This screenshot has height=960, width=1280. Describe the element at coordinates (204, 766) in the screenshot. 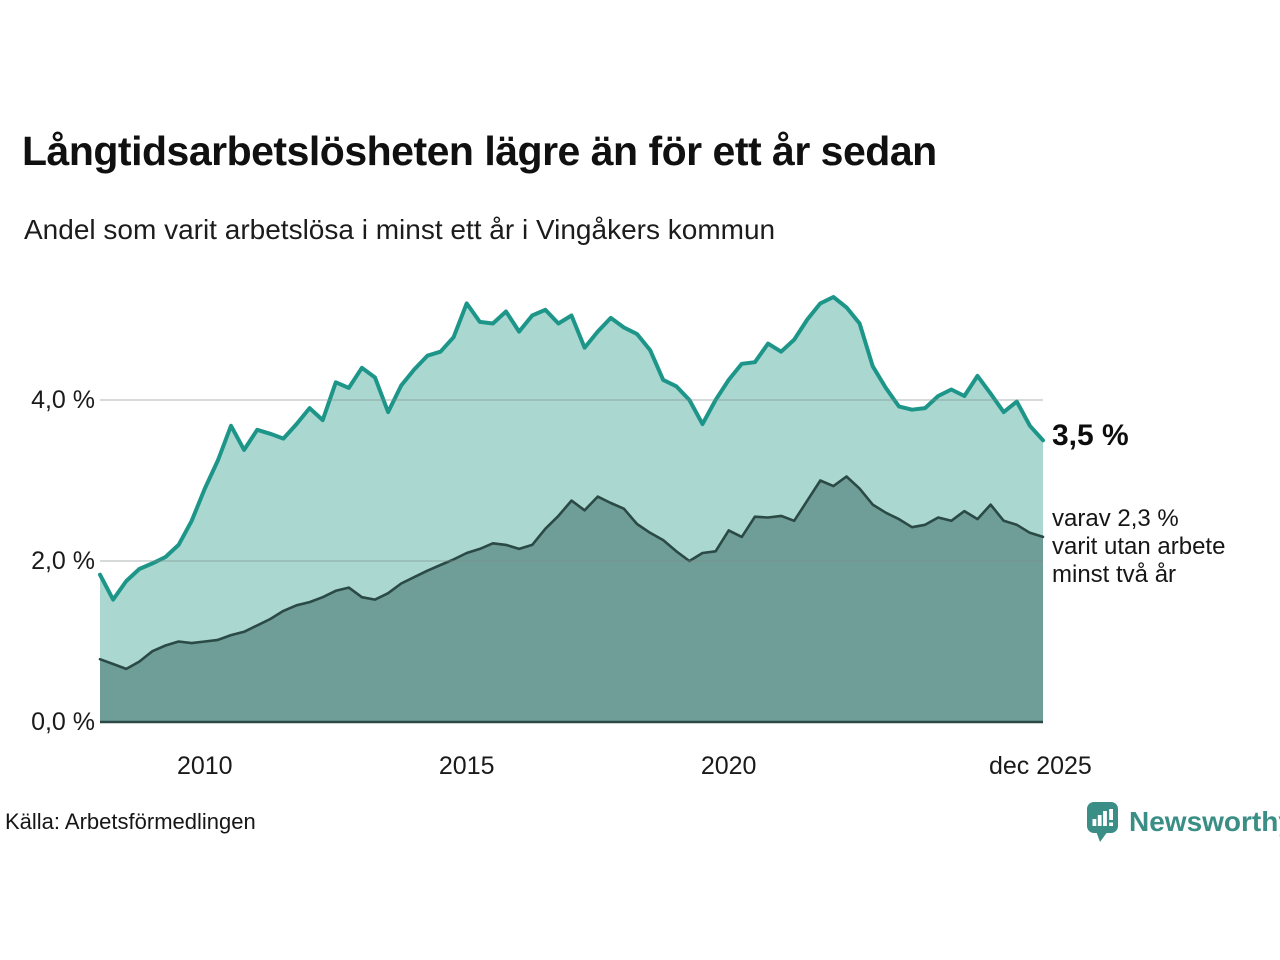

I see `x-tick-label: 2010` at that location.